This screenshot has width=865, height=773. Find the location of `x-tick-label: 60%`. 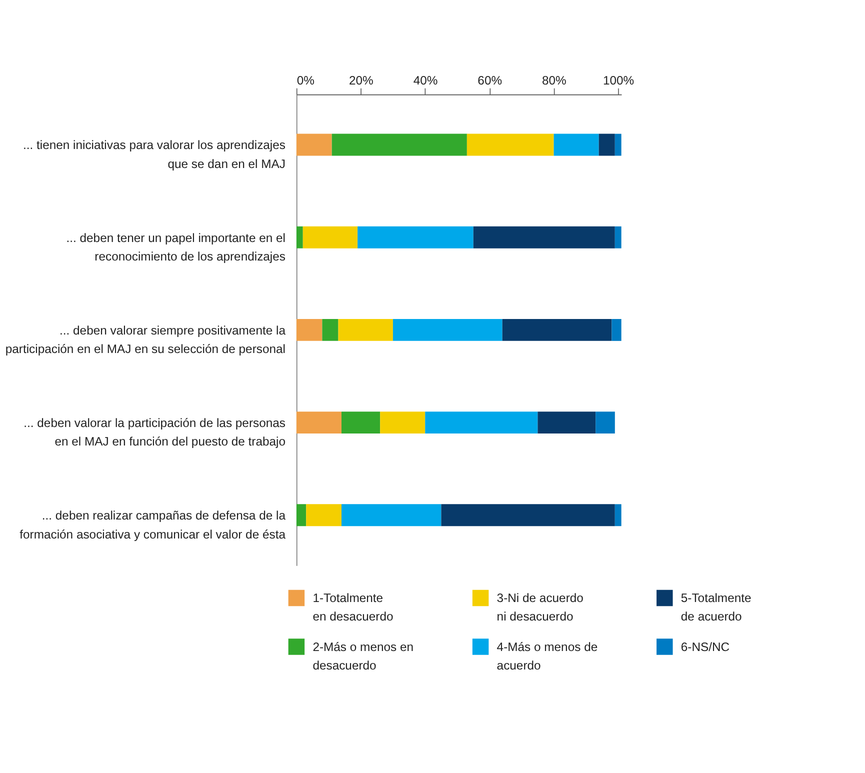

x-tick-label: 60% is located at coordinates (490, 80).